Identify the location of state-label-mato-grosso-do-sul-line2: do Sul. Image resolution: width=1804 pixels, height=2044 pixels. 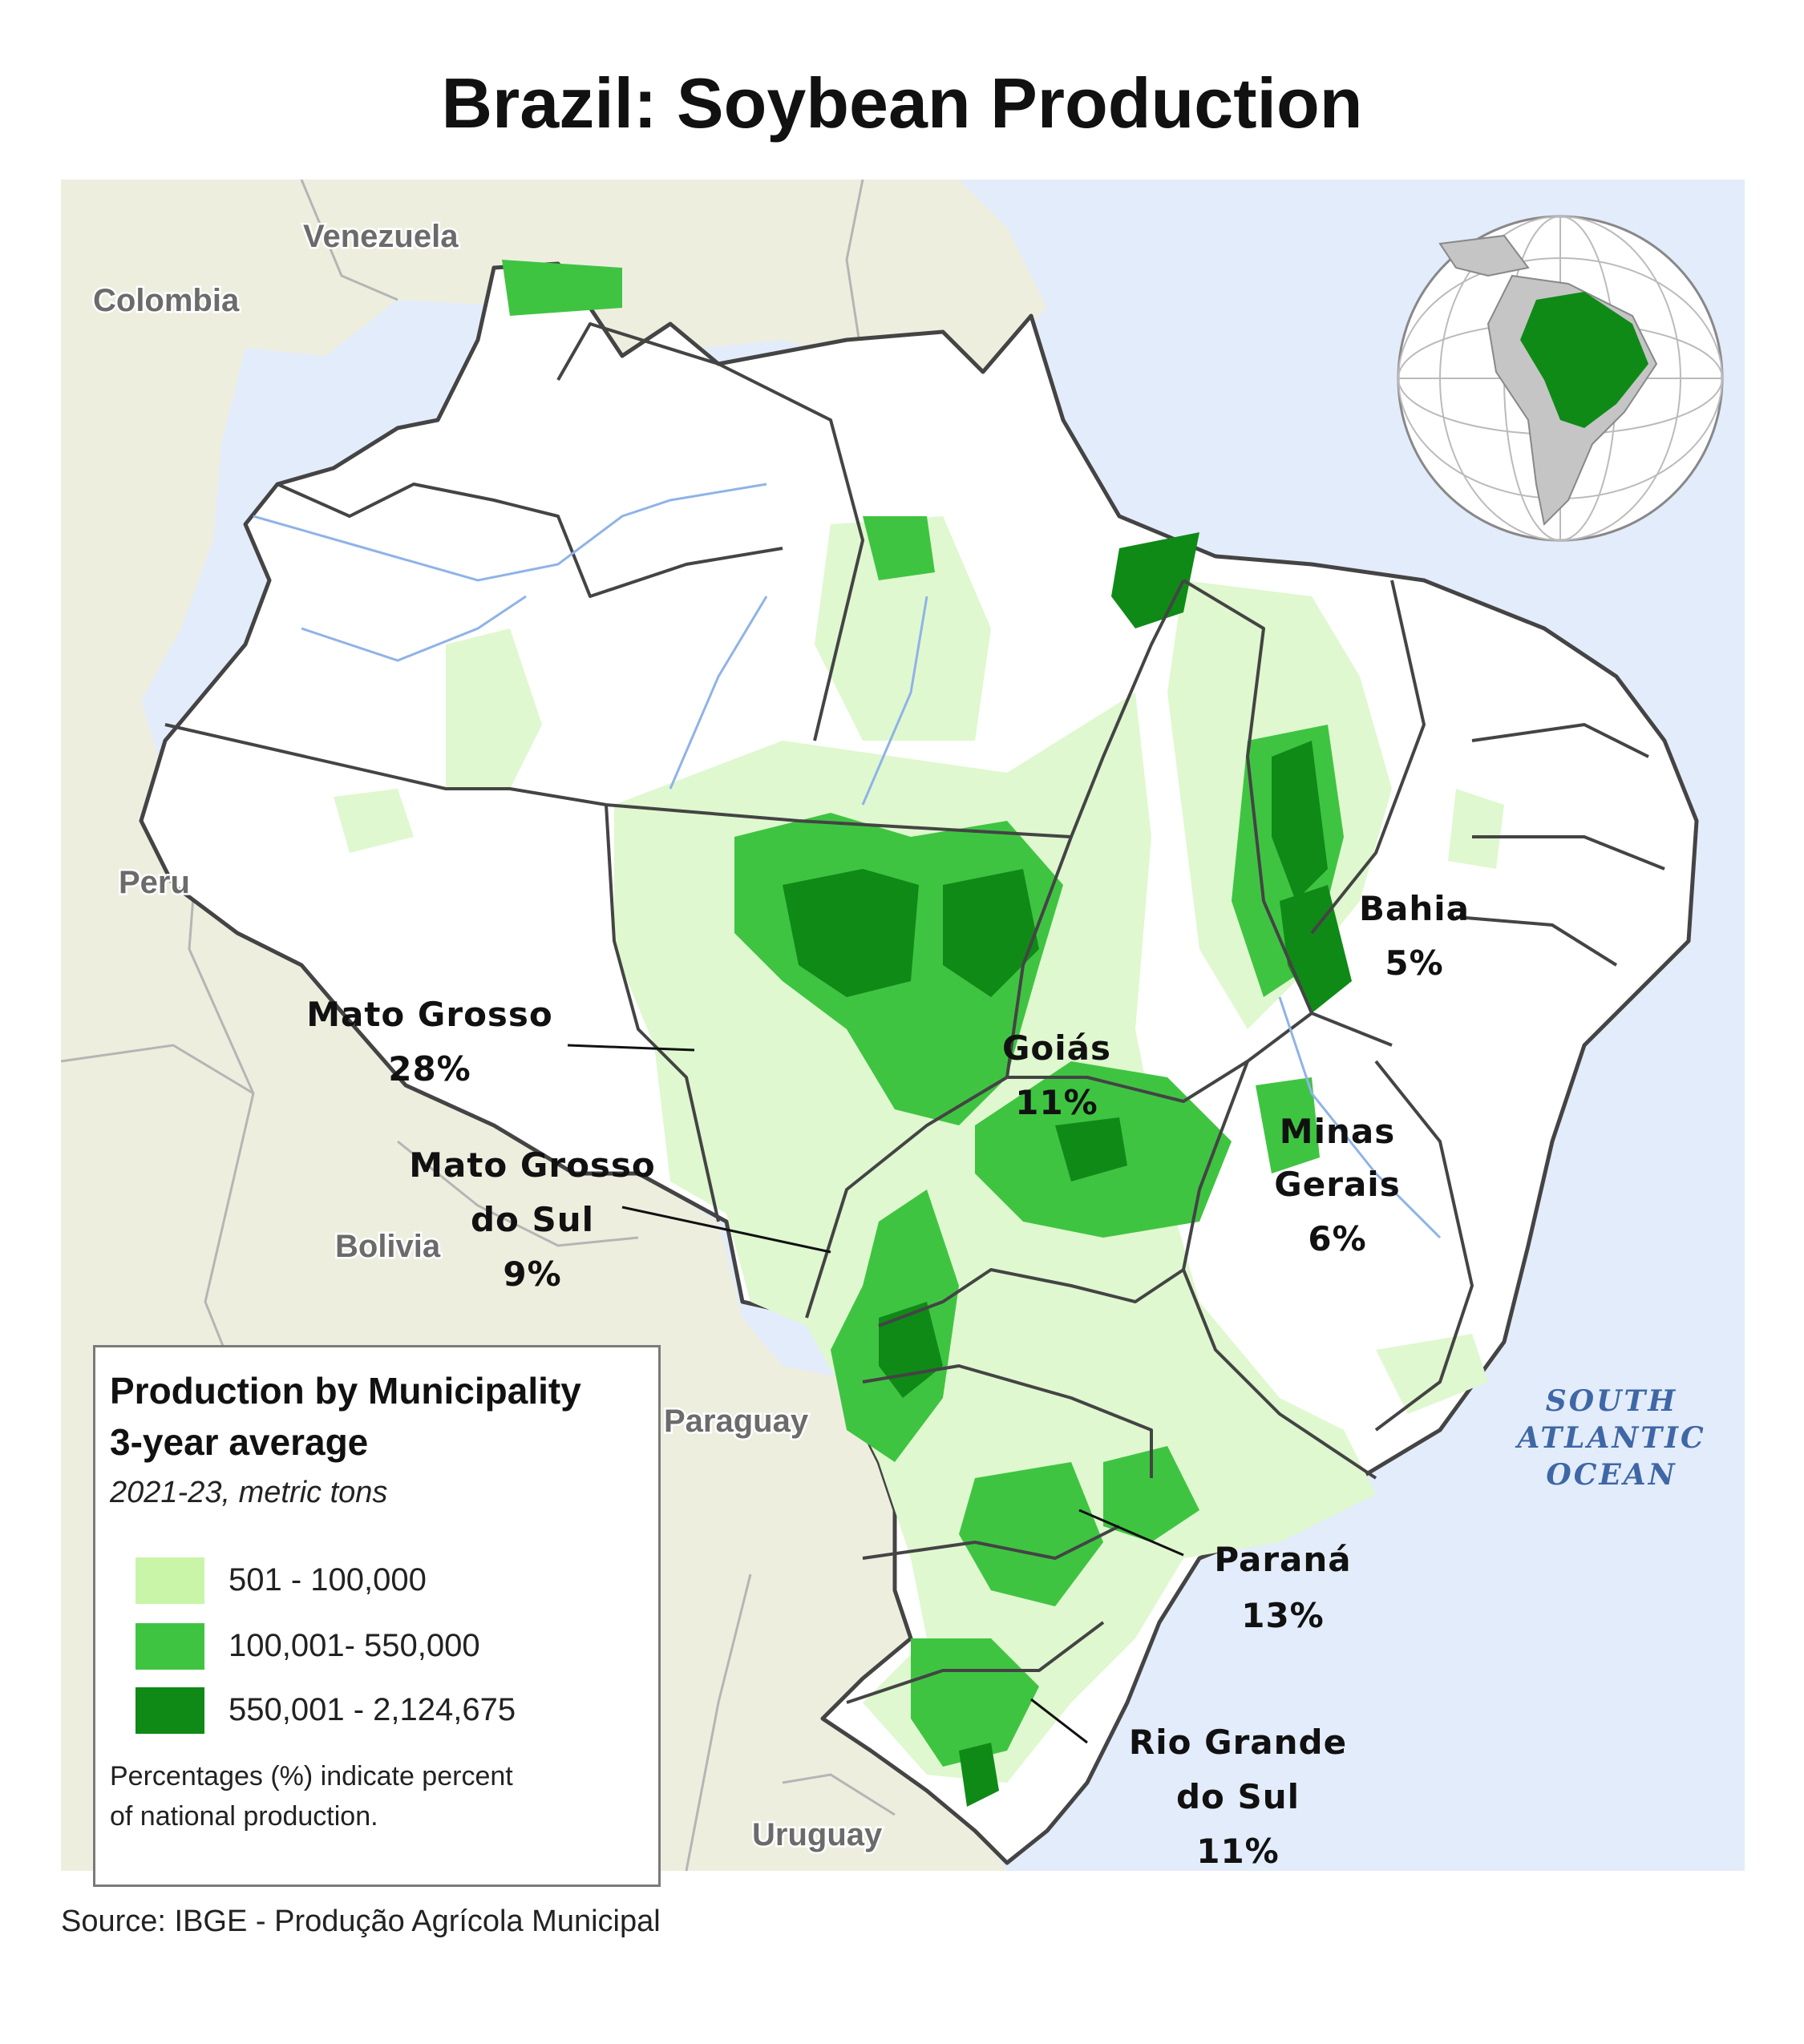
(533, 1219).